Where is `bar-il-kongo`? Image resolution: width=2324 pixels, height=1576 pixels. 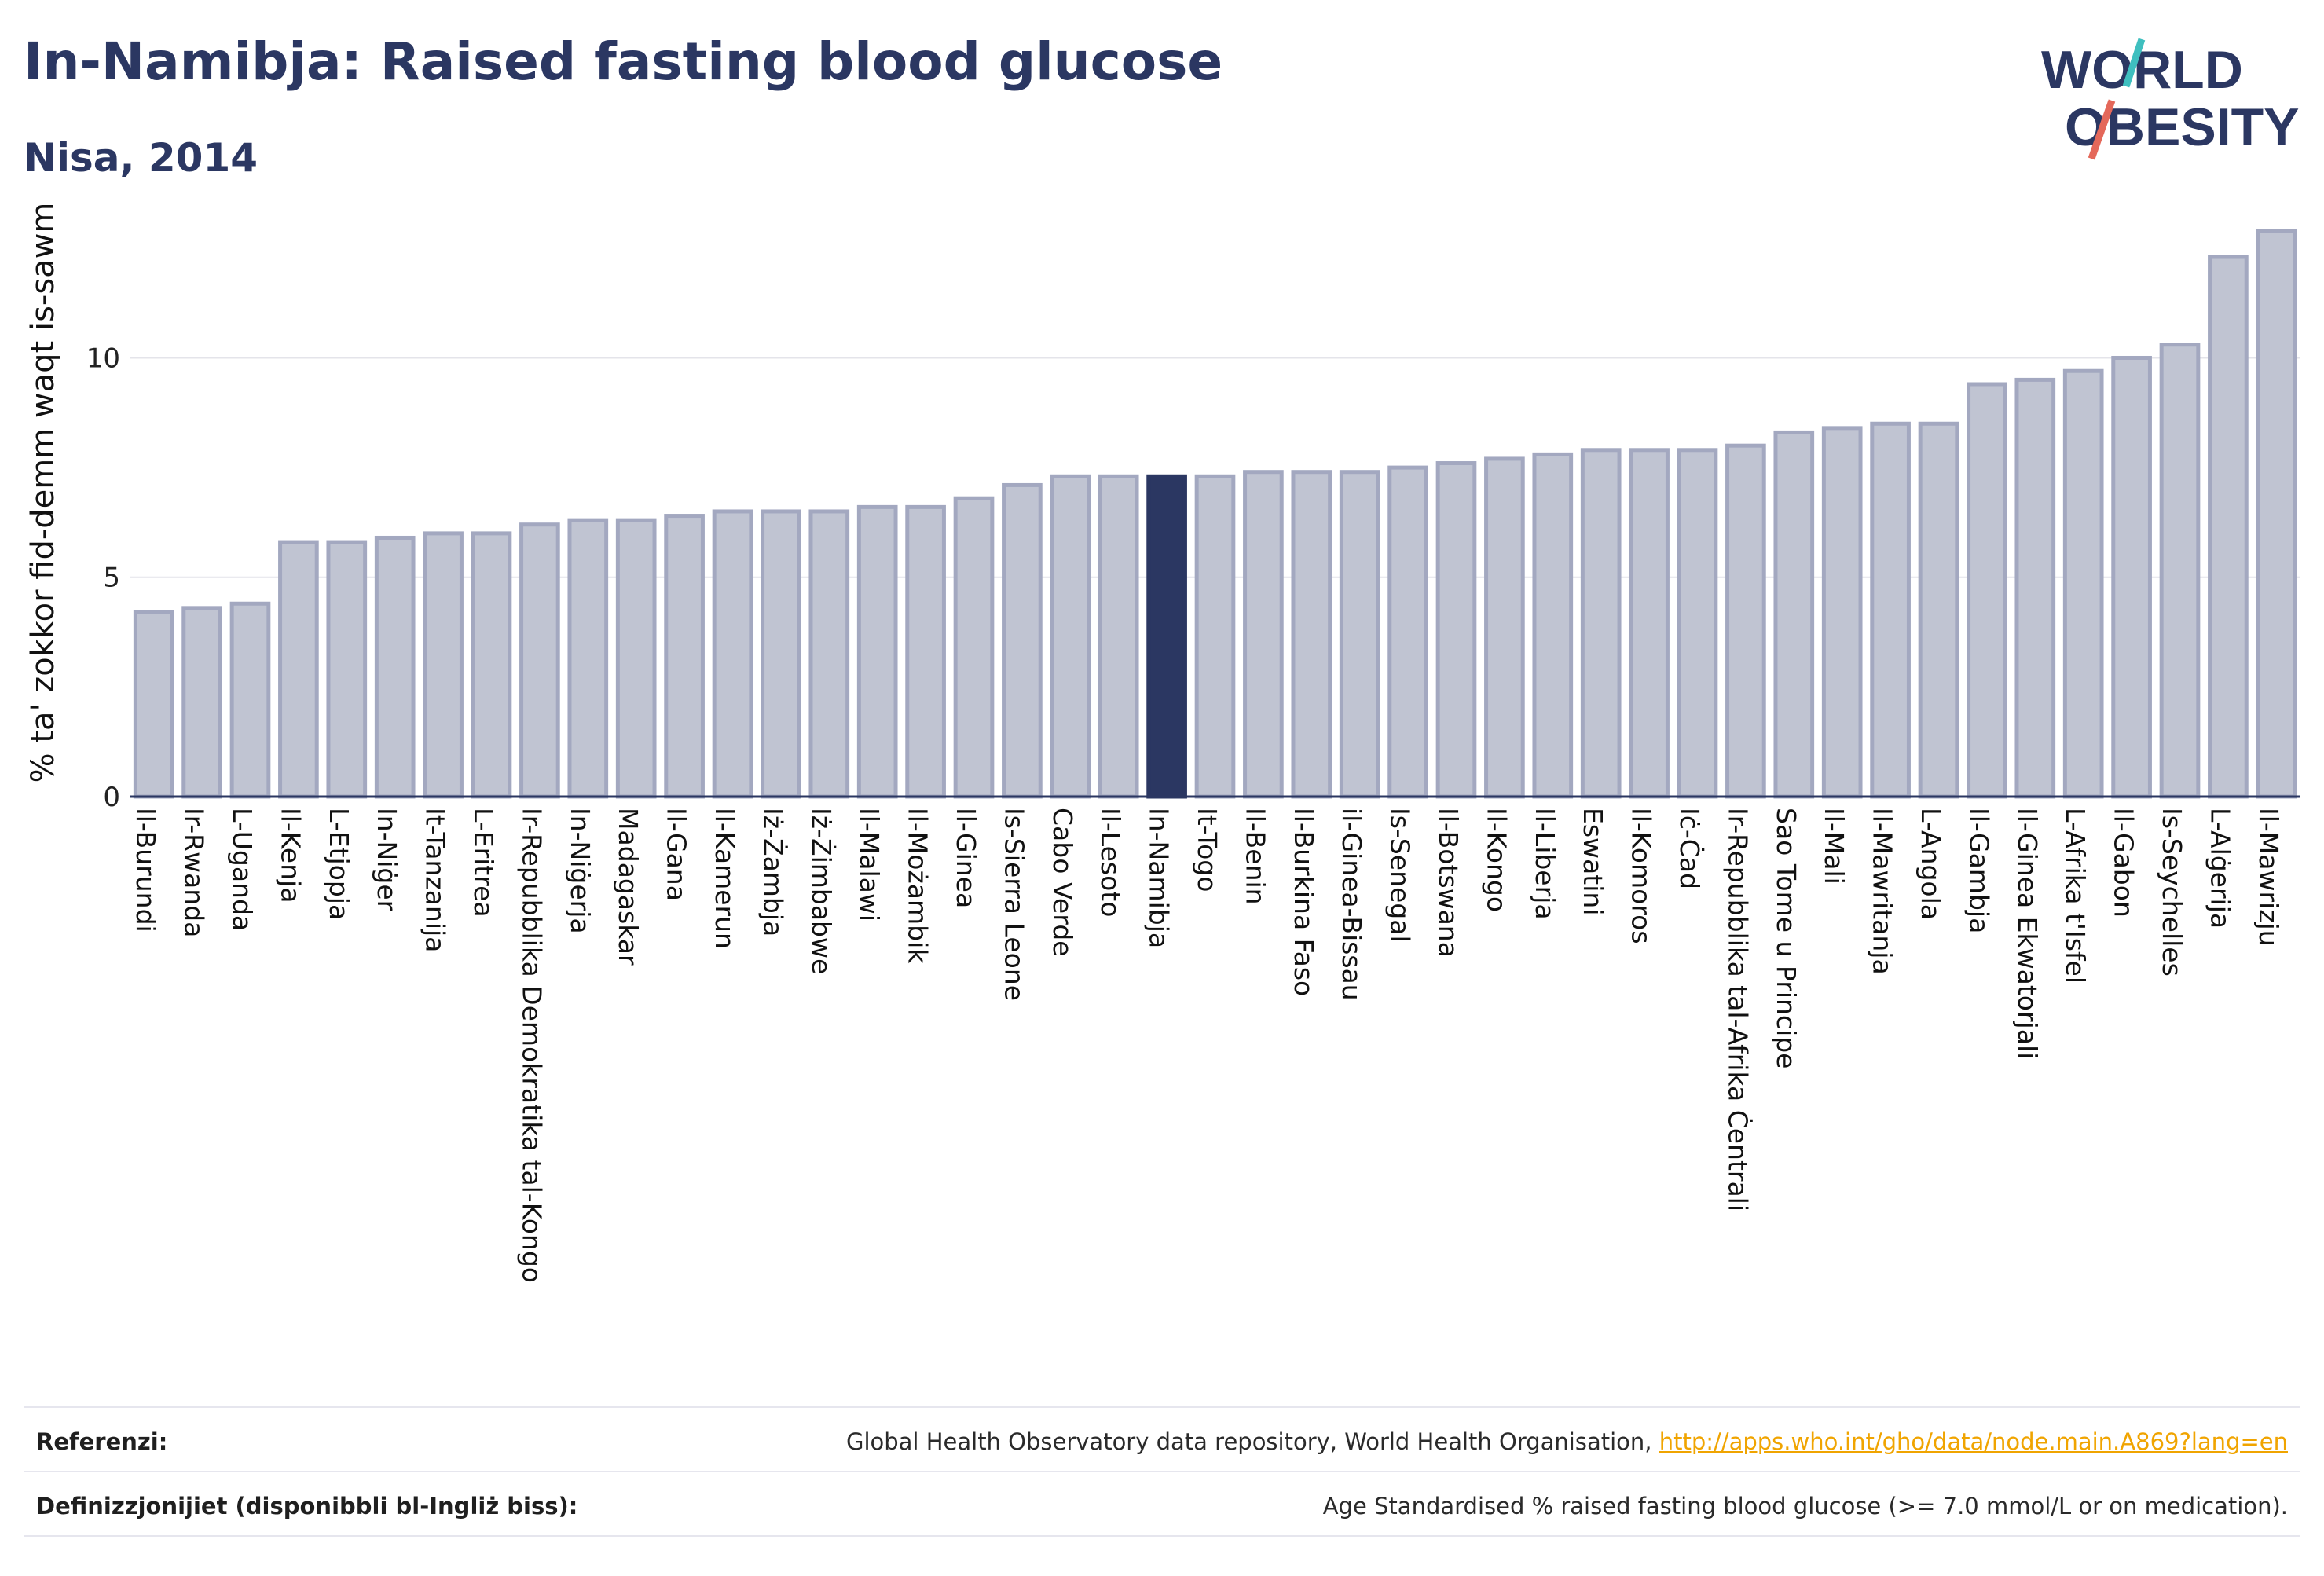
bar-il-kongo is located at coordinates (1504, 627).